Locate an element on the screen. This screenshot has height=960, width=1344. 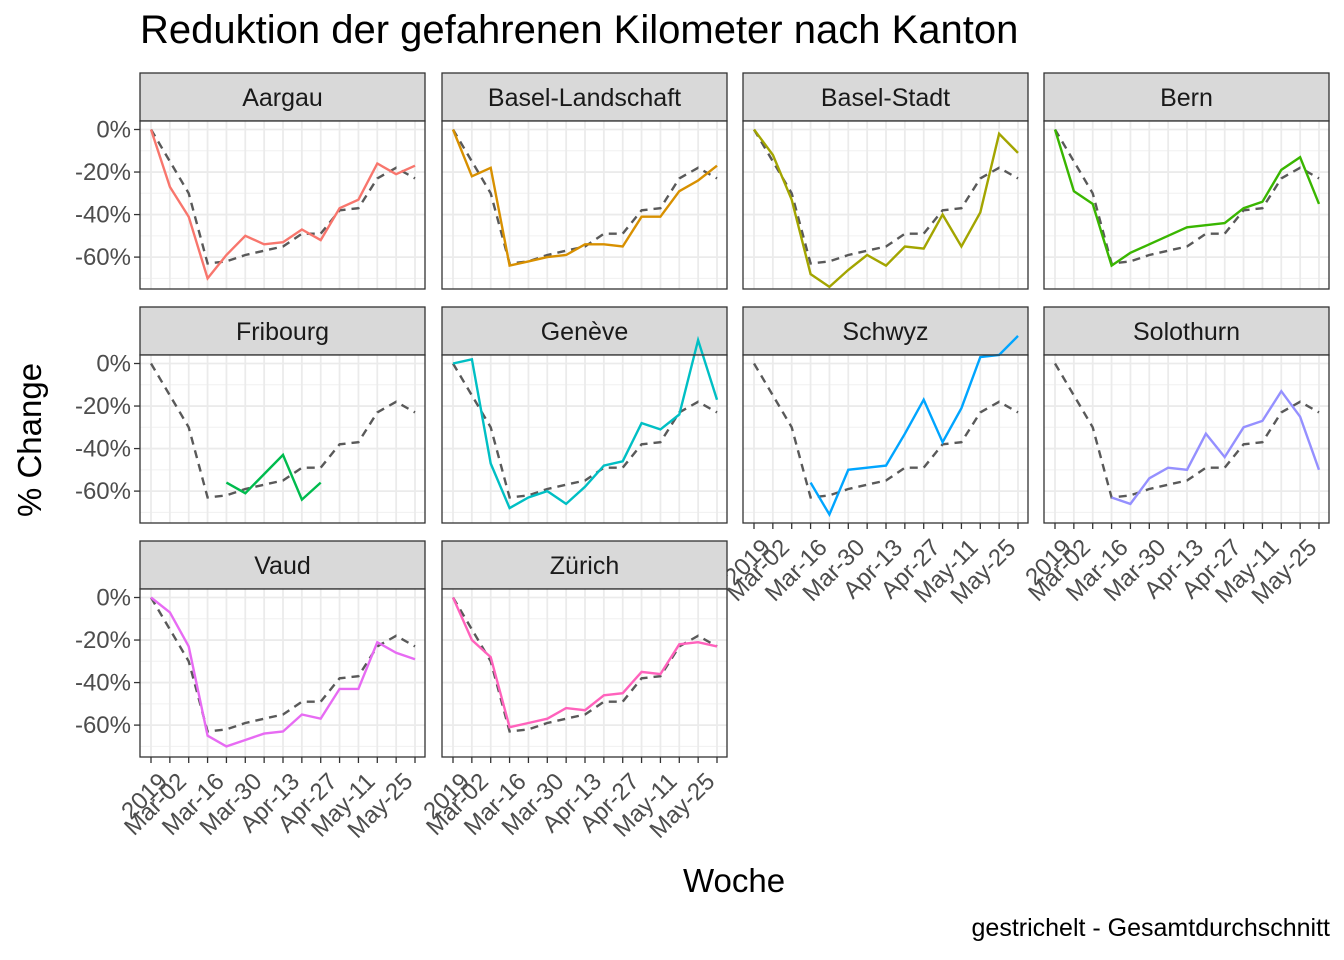
facet-label-aargau: Aargau is located at coordinates (282, 98).